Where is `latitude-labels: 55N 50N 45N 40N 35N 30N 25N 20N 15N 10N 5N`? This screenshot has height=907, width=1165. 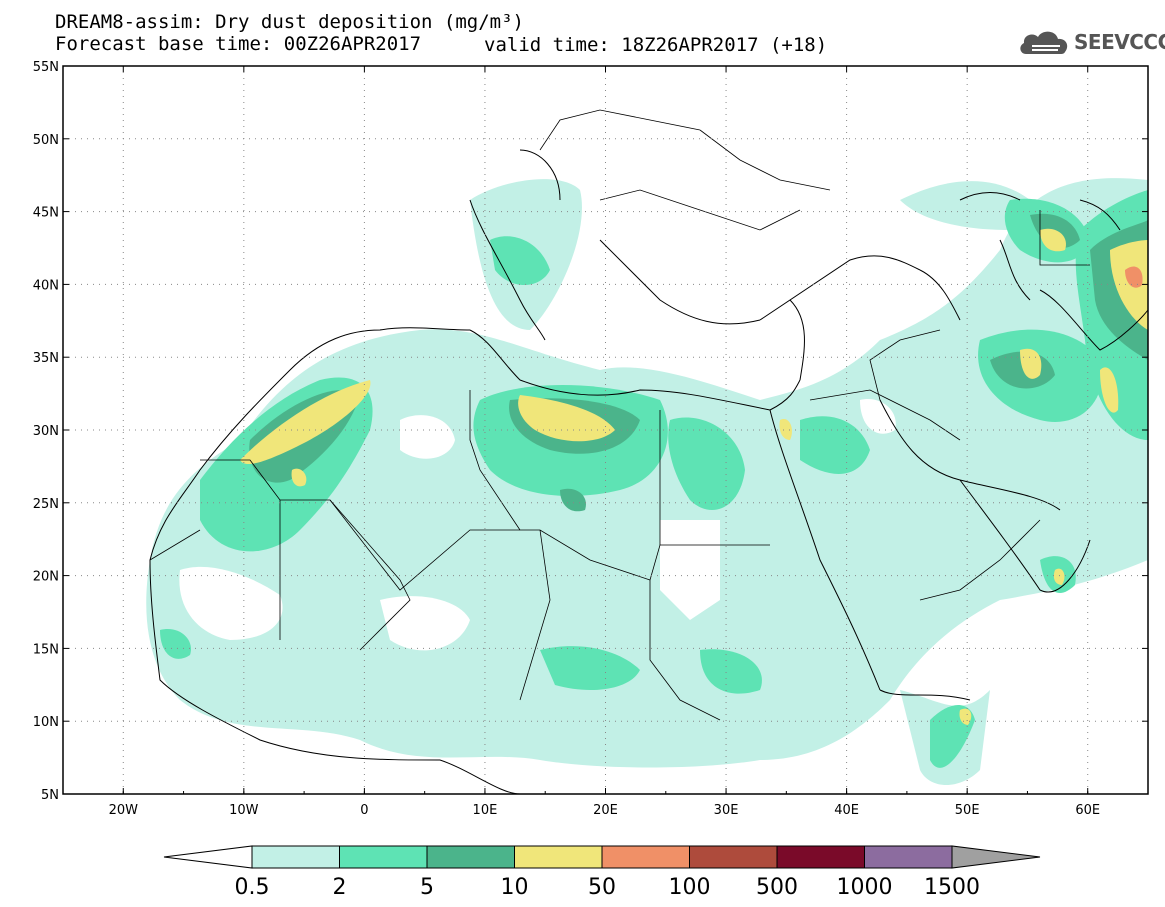
latitude-labels: 55N 50N 45N 40N 35N 30N 25N 20N 15N 10N 5N is located at coordinates (46, 431).